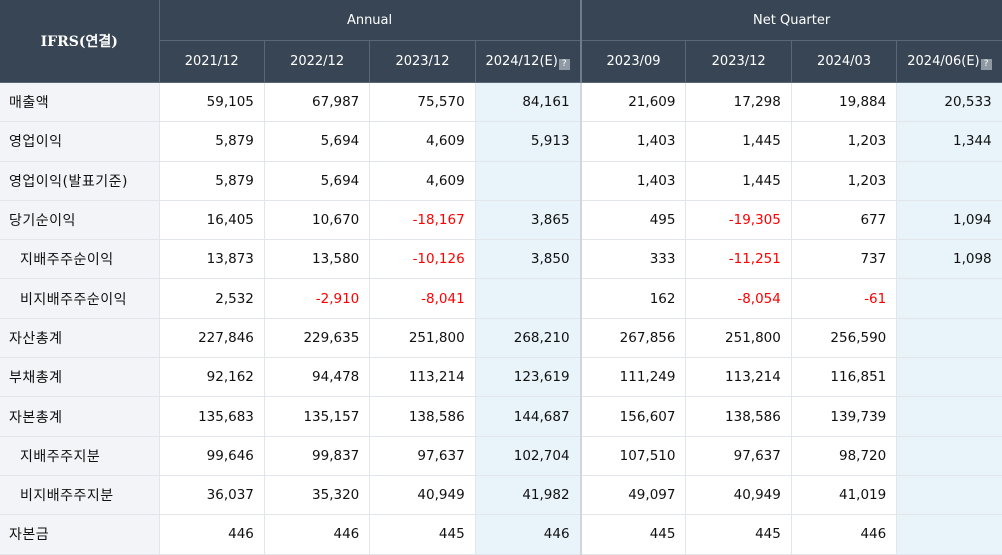 The height and width of the screenshot is (555, 1002). I want to click on value-cell: 49,097, so click(633, 495).